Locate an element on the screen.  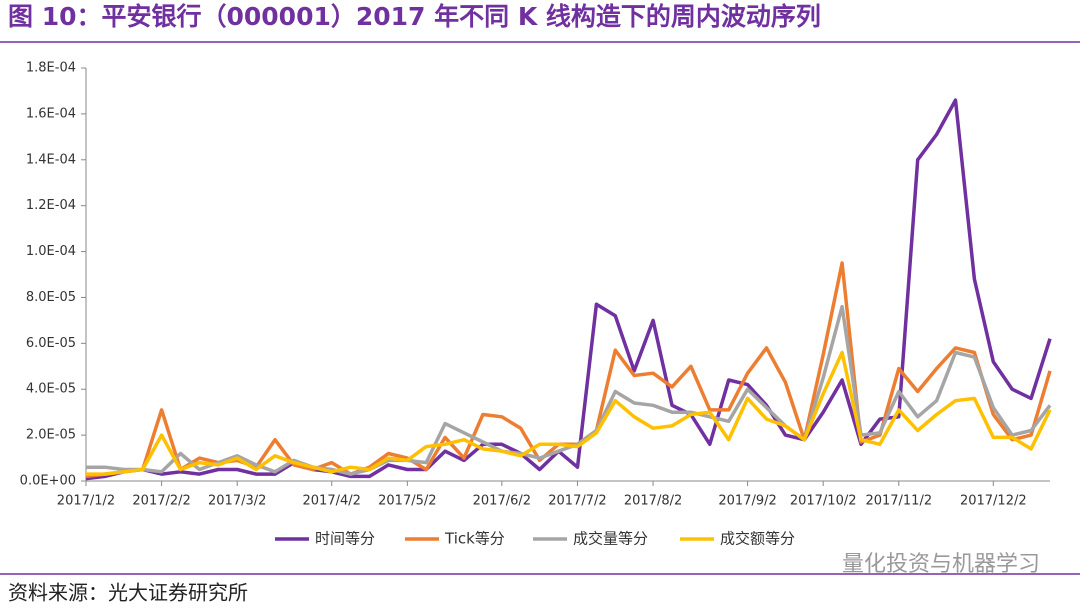
source: 资料来源：光大证券研究所 is located at coordinates (128, 593).